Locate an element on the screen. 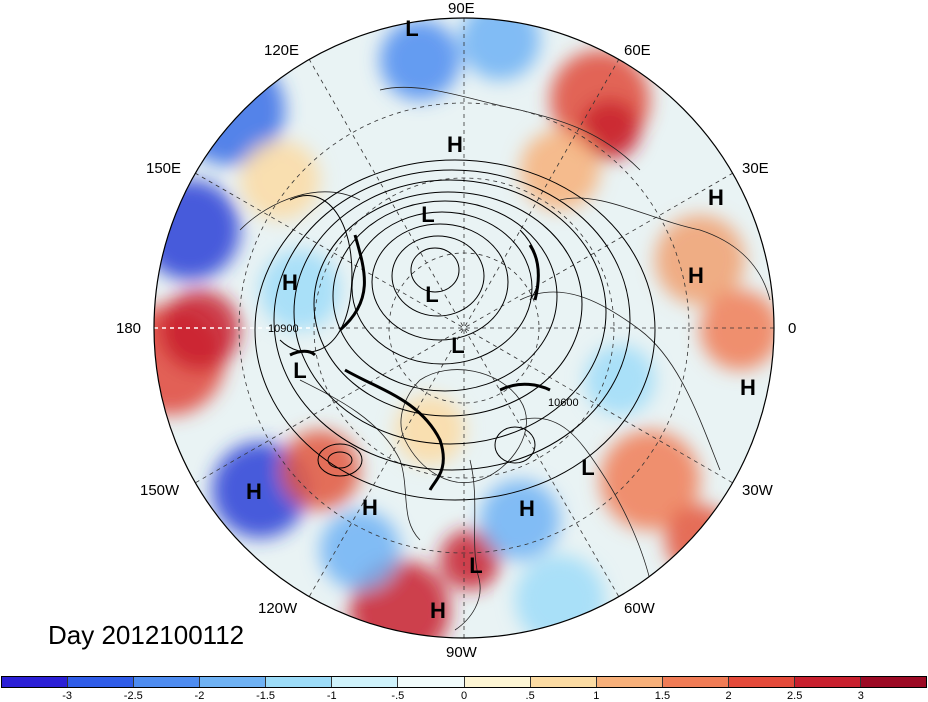 Image resolution: width=928 pixels, height=702 pixels. colorbar is located at coordinates (464, 682).